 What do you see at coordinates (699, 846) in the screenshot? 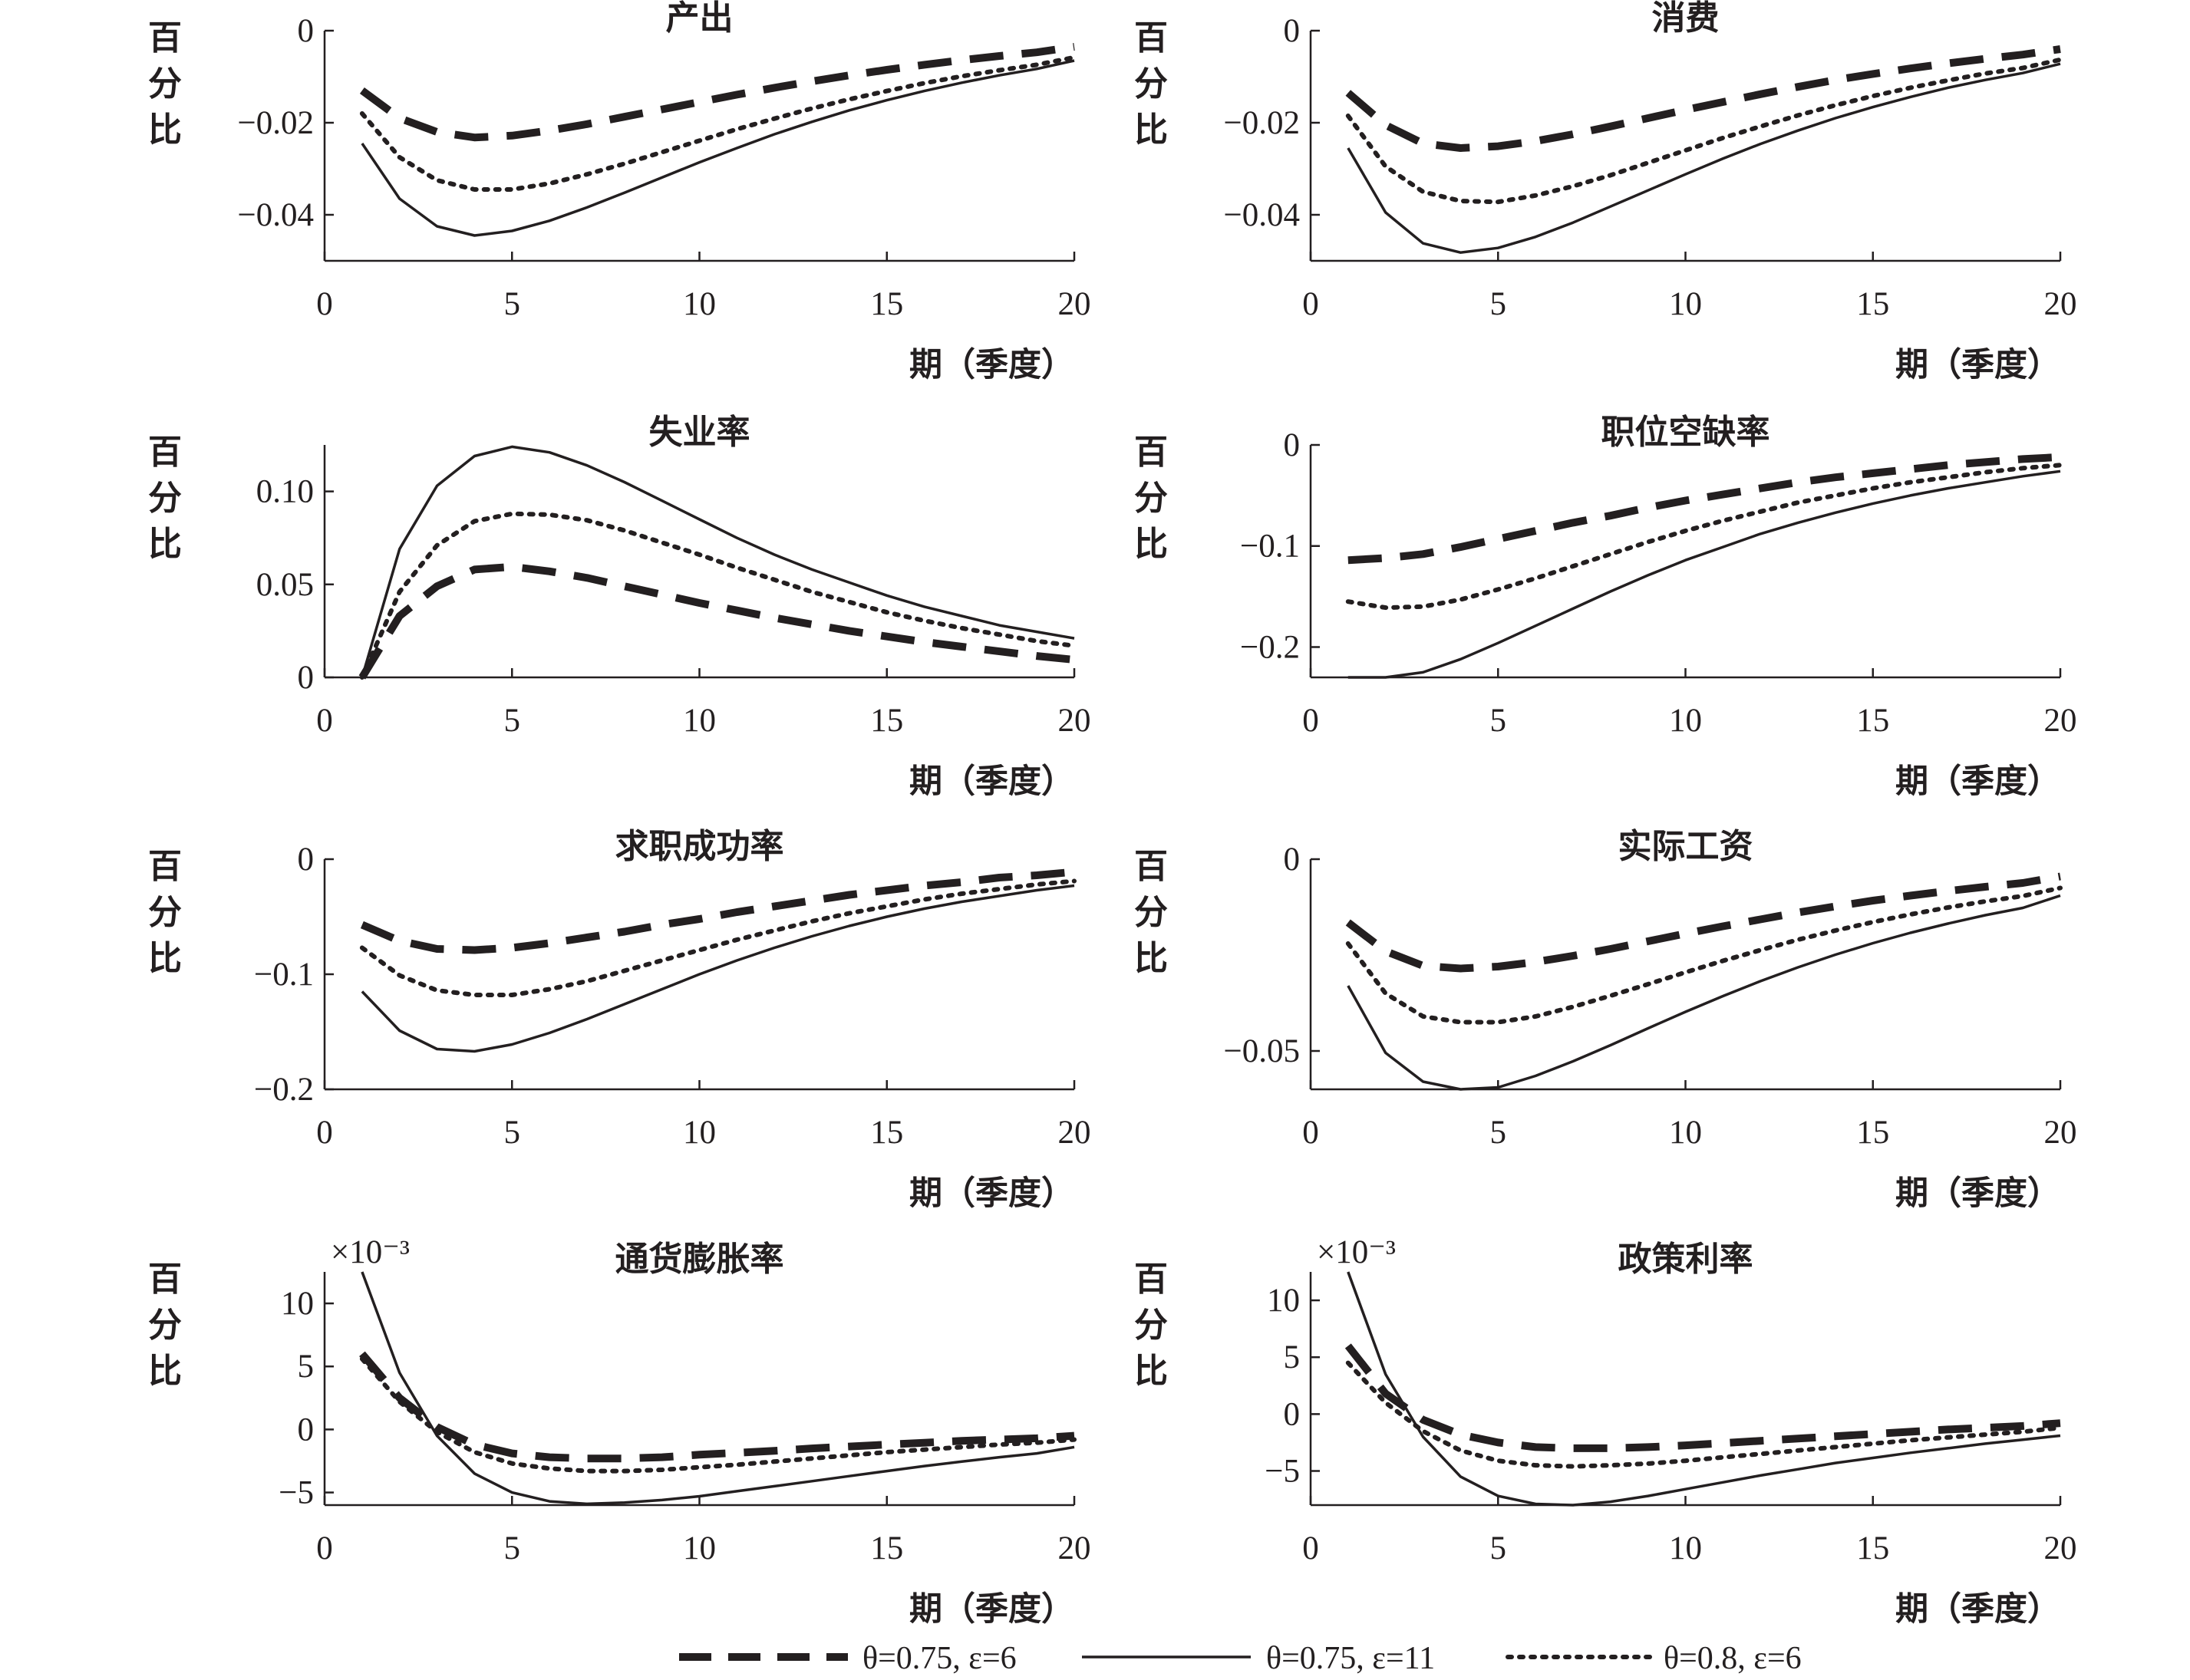
I see `chart-title: 求职成功率` at bounding box center [699, 846].